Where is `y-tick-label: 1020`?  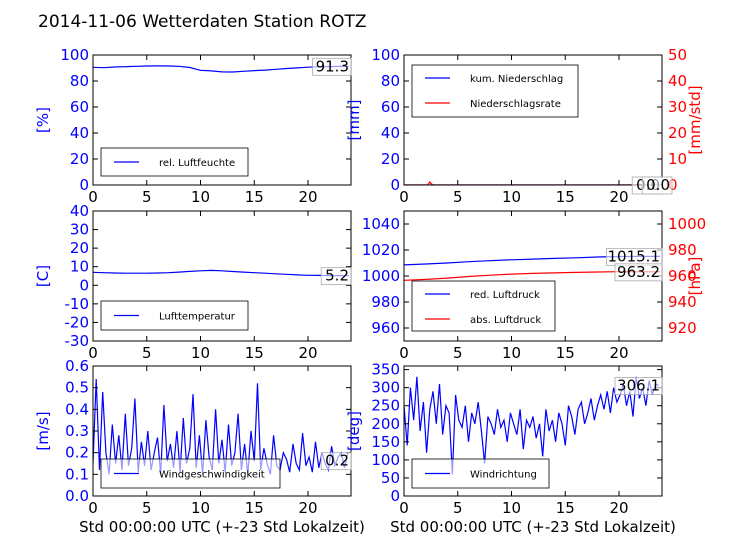
y-tick-label: 1020 is located at coordinates (381, 250).